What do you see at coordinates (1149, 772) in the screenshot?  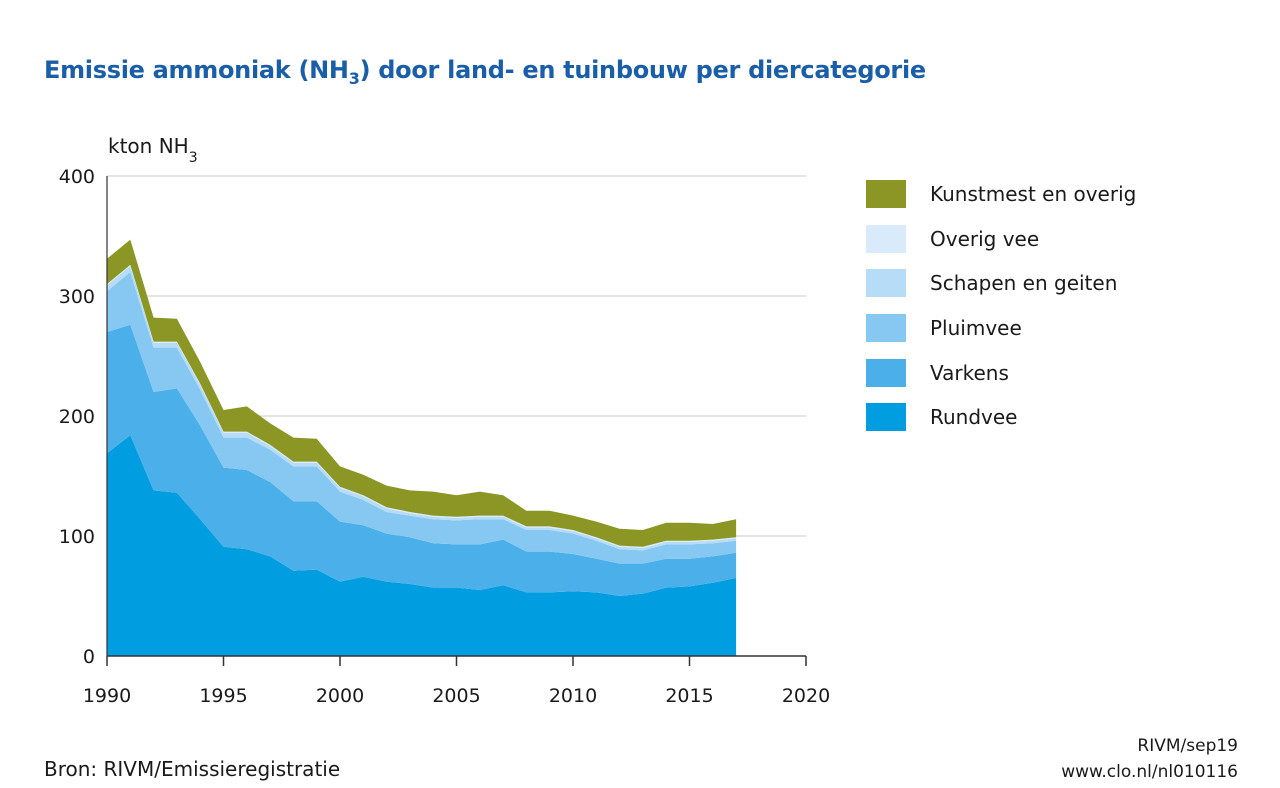 I see `credit-line-2: www.clo.nl/nl010116` at bounding box center [1149, 772].